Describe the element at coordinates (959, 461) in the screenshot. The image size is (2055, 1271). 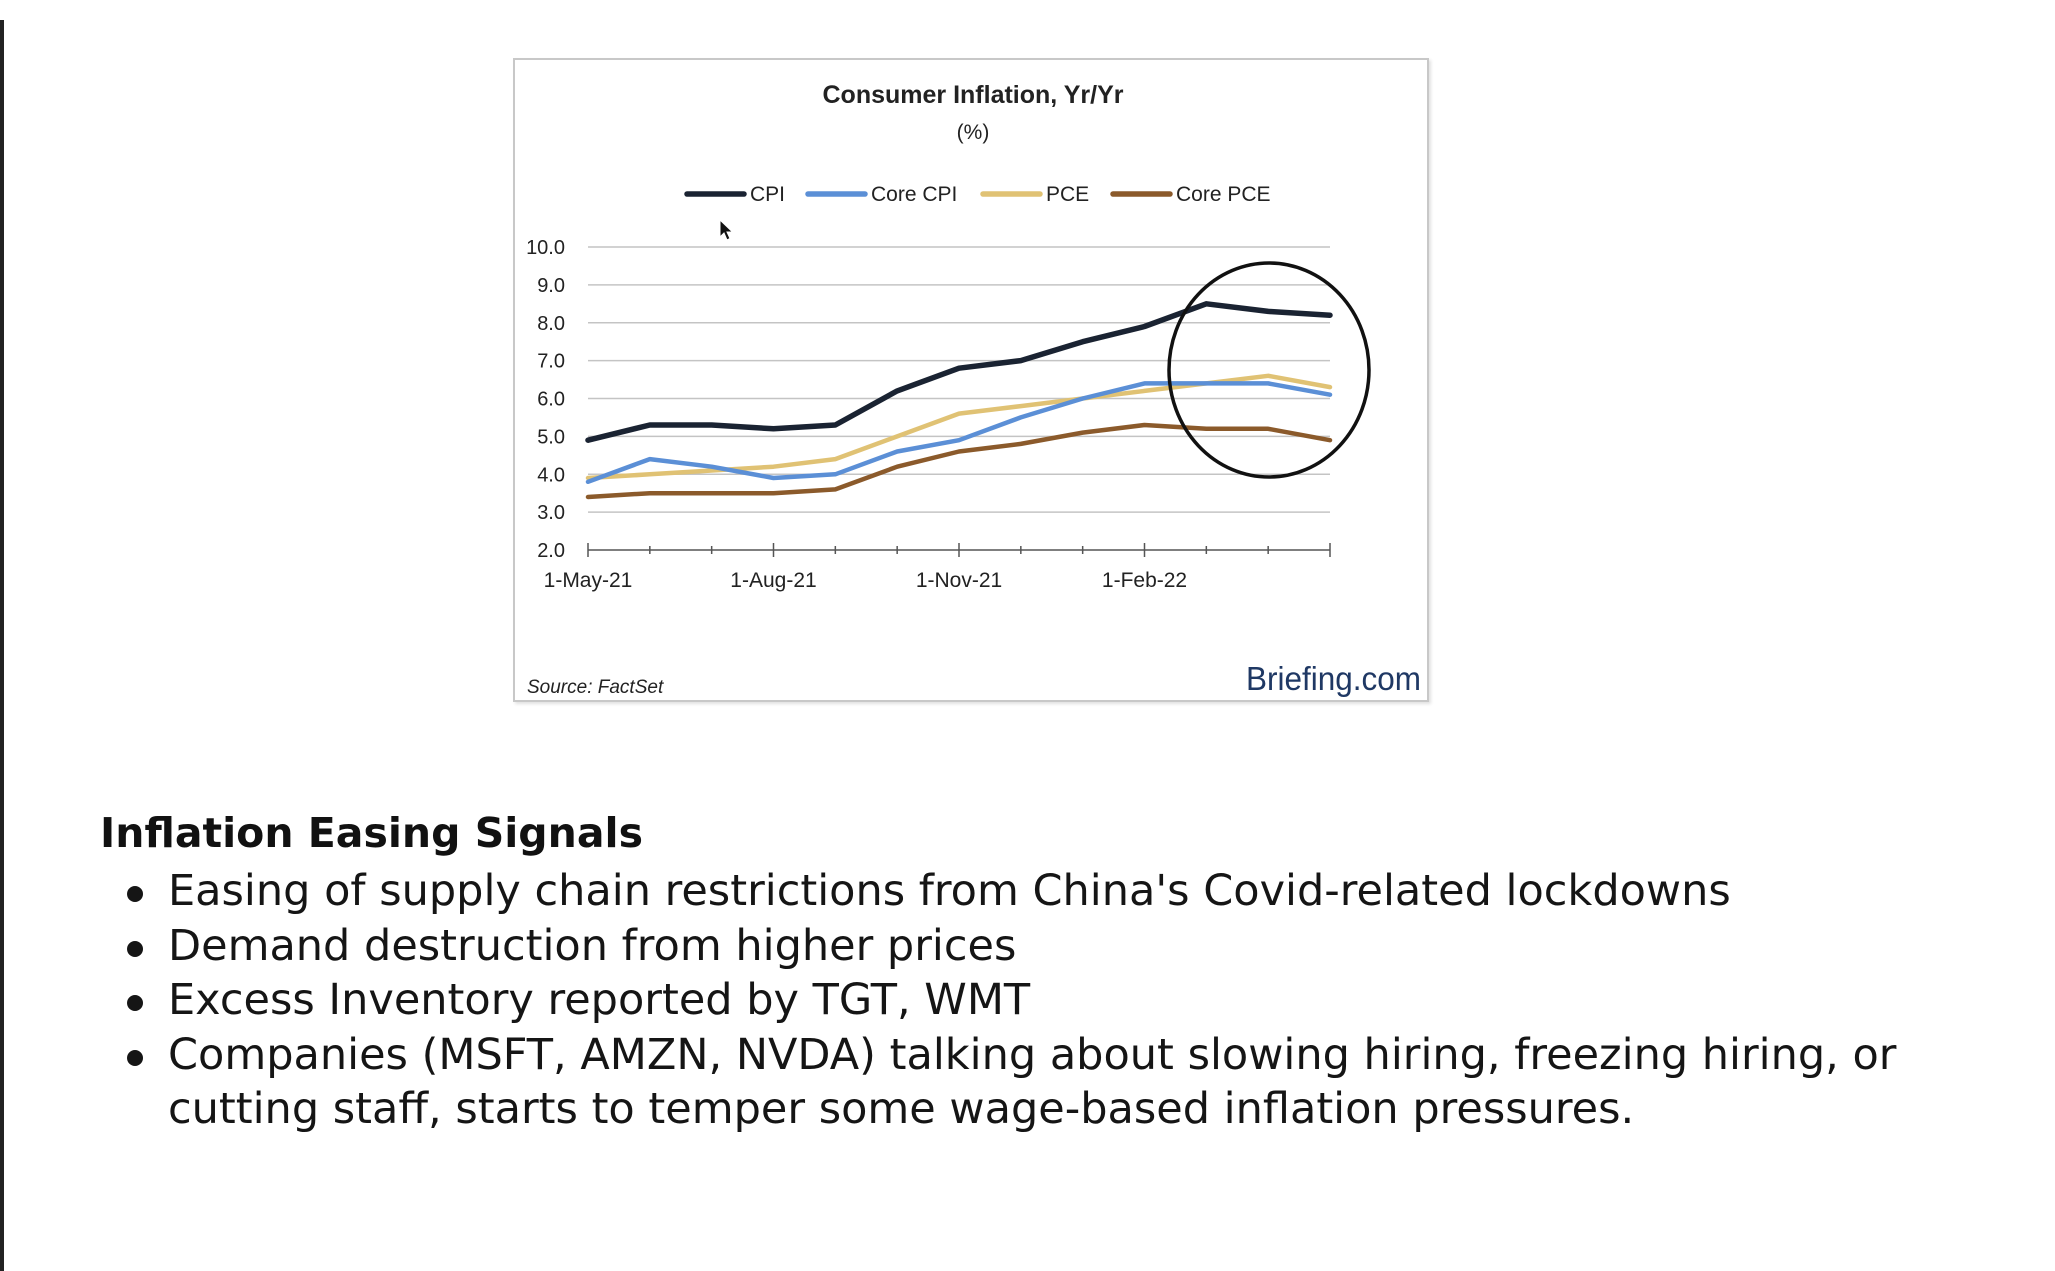
I see `series-line-core-pce` at that location.